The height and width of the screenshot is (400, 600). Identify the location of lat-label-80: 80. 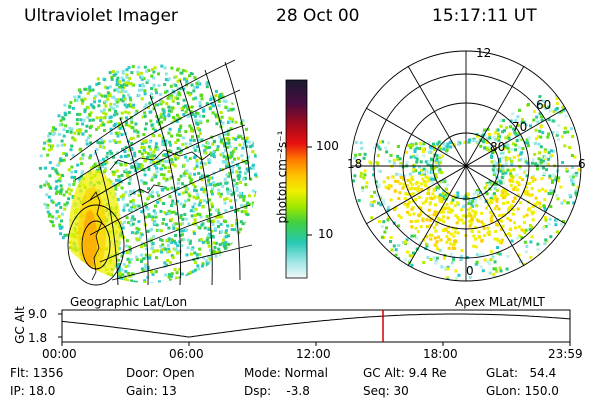
(498, 147).